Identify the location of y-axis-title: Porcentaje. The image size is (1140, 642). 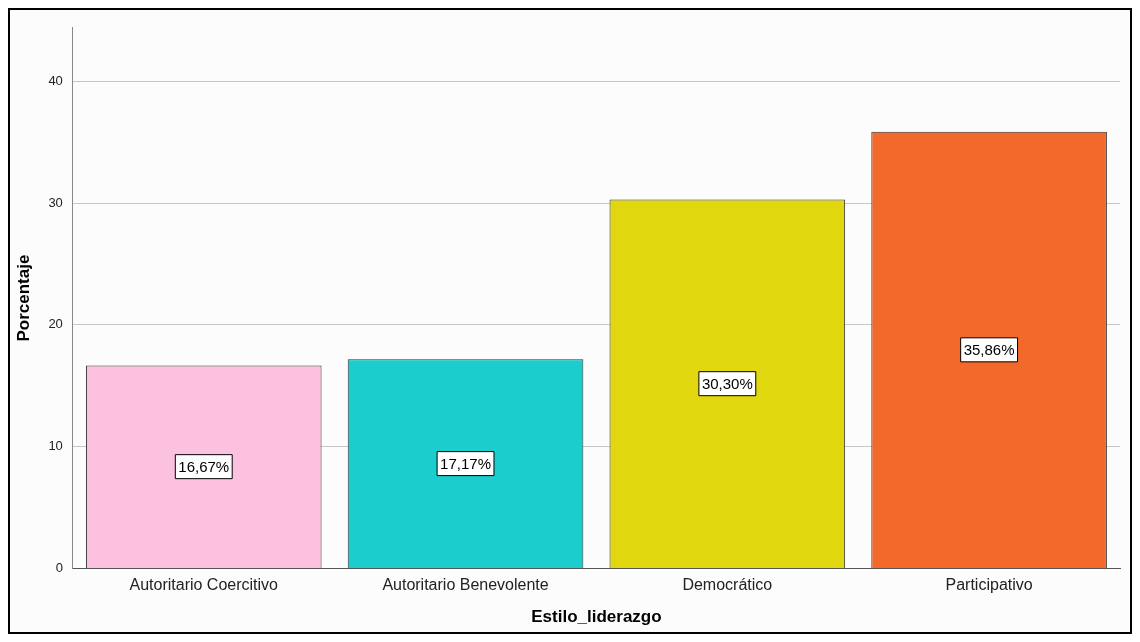
(23, 298).